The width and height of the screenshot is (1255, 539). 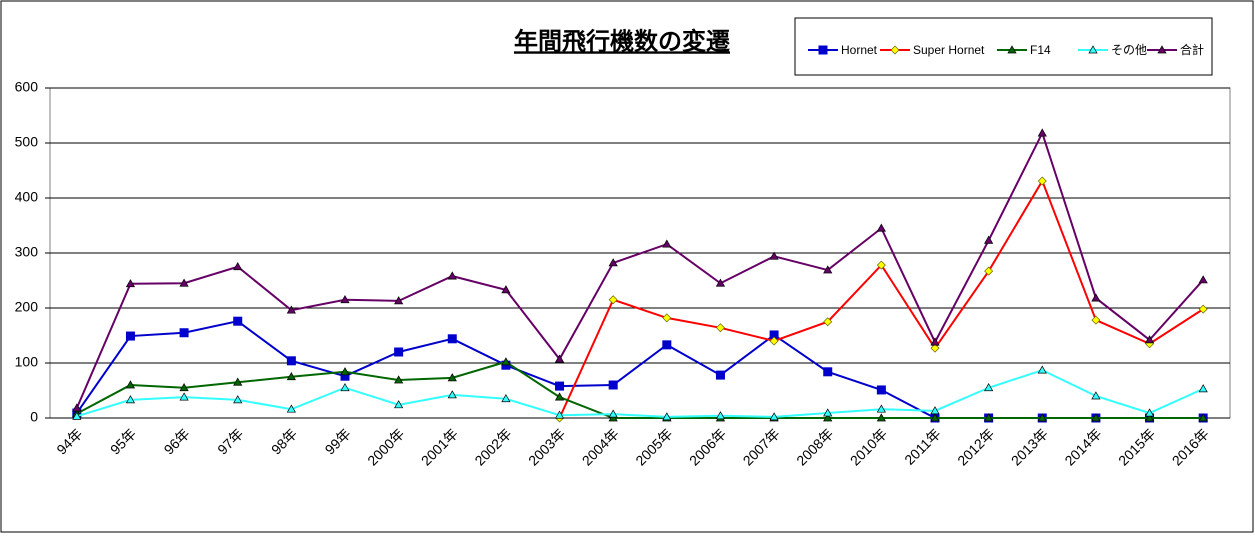 I want to click on y-tick-label: 200, so click(x=27, y=307).